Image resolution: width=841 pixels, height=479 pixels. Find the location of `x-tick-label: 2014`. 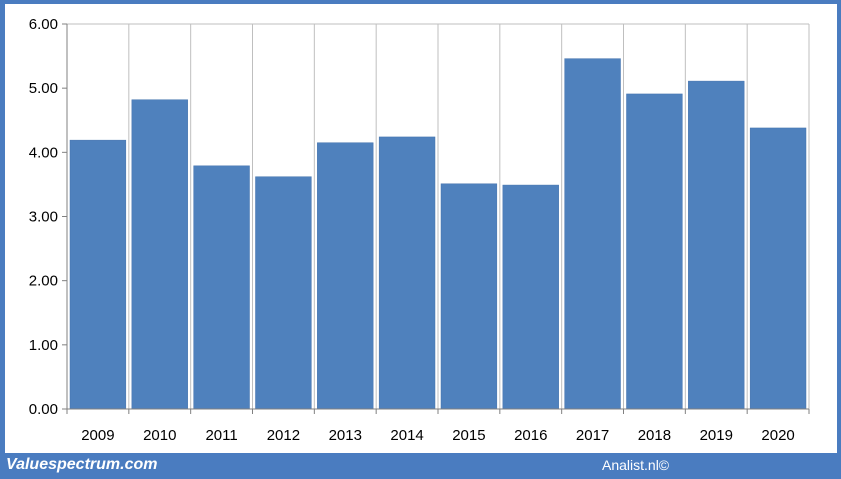

x-tick-label: 2014 is located at coordinates (406, 435).